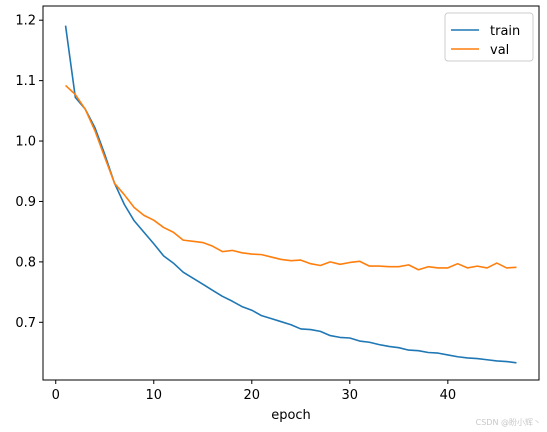 The width and height of the screenshot is (547, 432). Describe the element at coordinates (508, 422) in the screenshot. I see `watermark-text: CSDN @盼小辉丶` at that location.